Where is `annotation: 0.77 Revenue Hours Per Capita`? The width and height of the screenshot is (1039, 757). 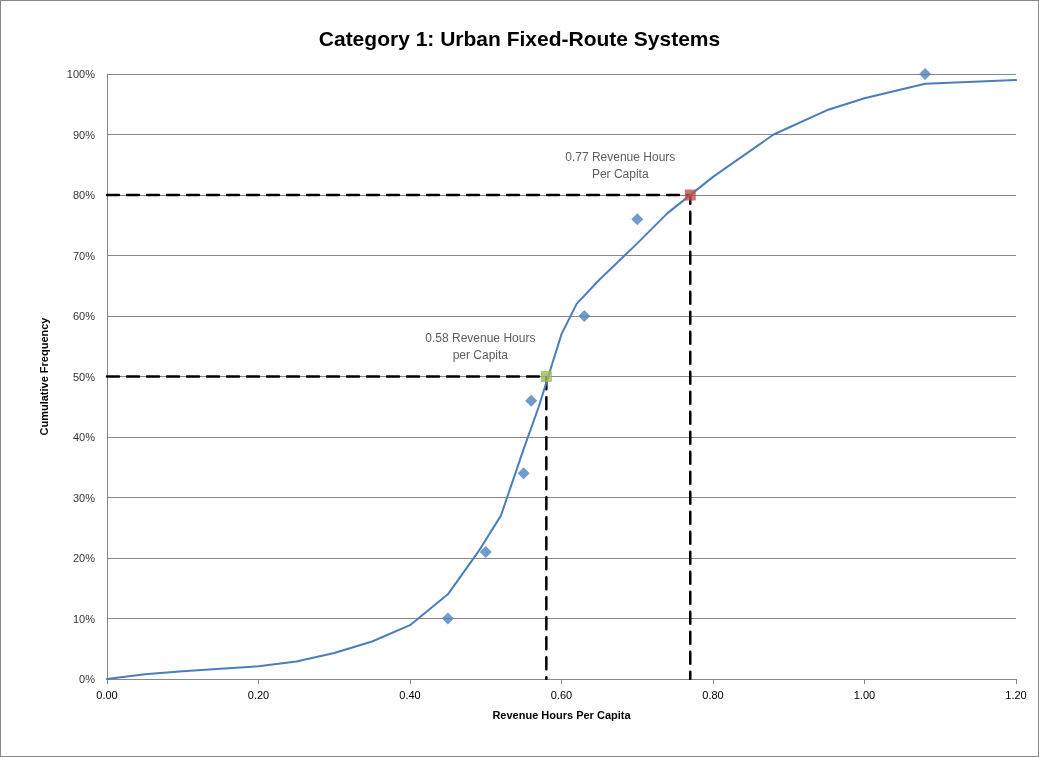 annotation: 0.77 Revenue Hours Per Capita is located at coordinates (620, 165).